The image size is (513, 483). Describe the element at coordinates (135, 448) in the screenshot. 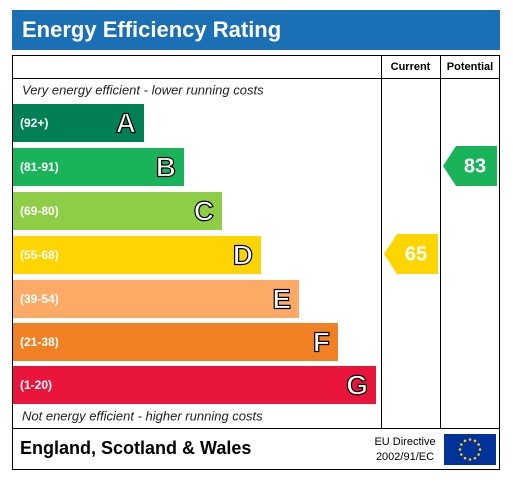

I see `region: England, Scotland & Wales` at that location.